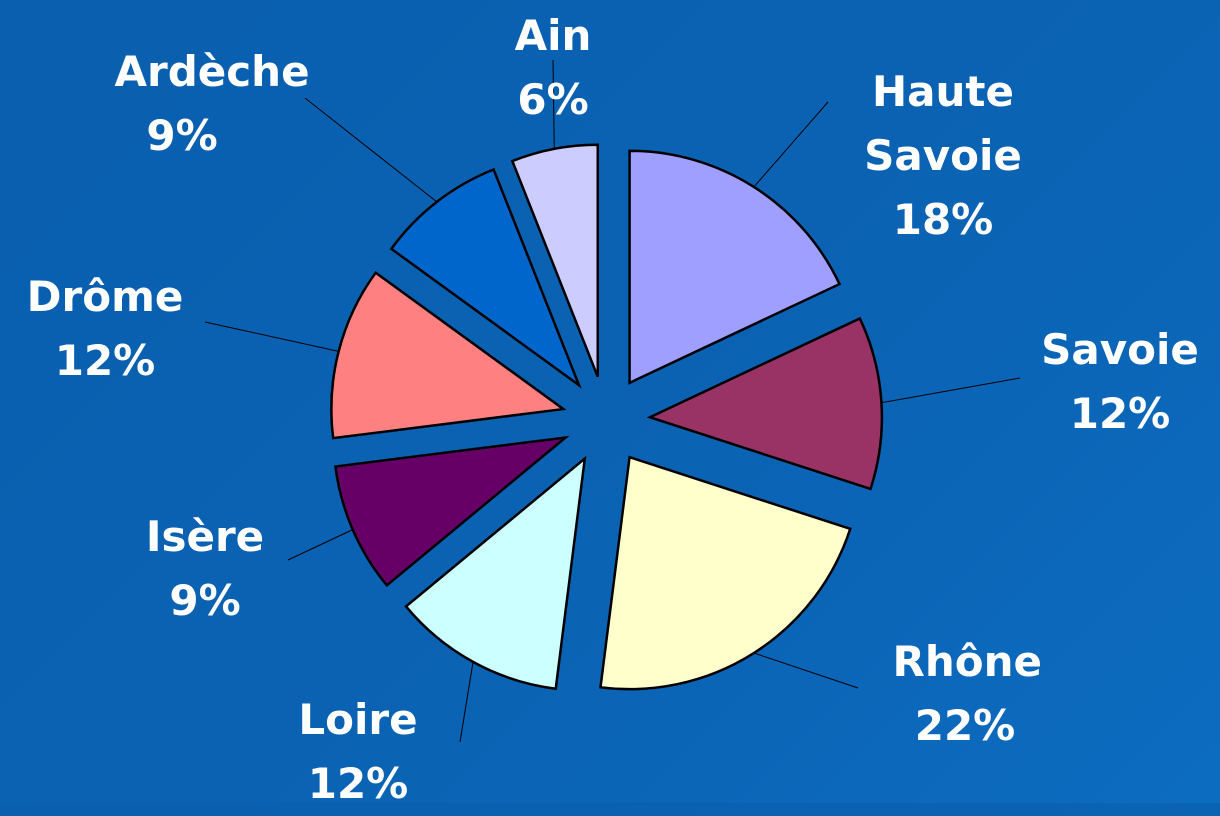 The width and height of the screenshot is (1220, 816). I want to click on category-name: Isère, so click(205, 537).